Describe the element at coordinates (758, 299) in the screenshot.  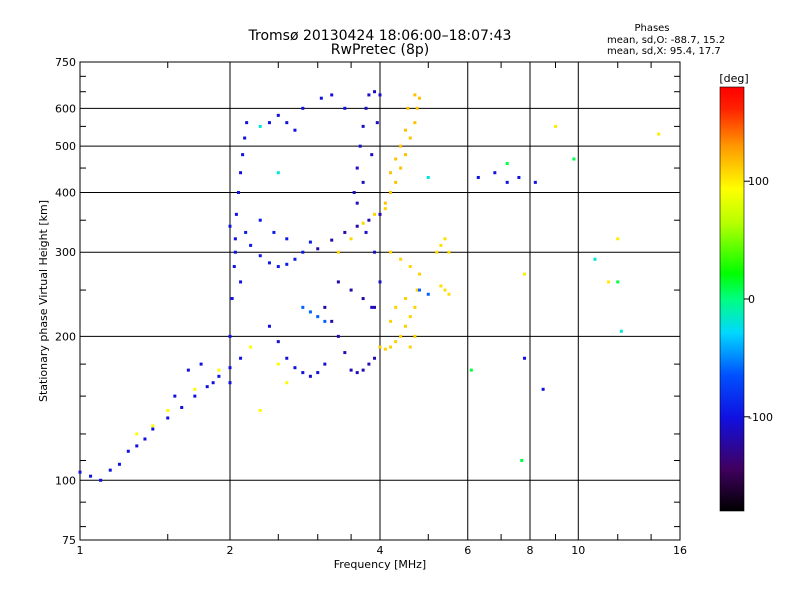
I see `colorbar-ticks: 100 0 -100` at that location.